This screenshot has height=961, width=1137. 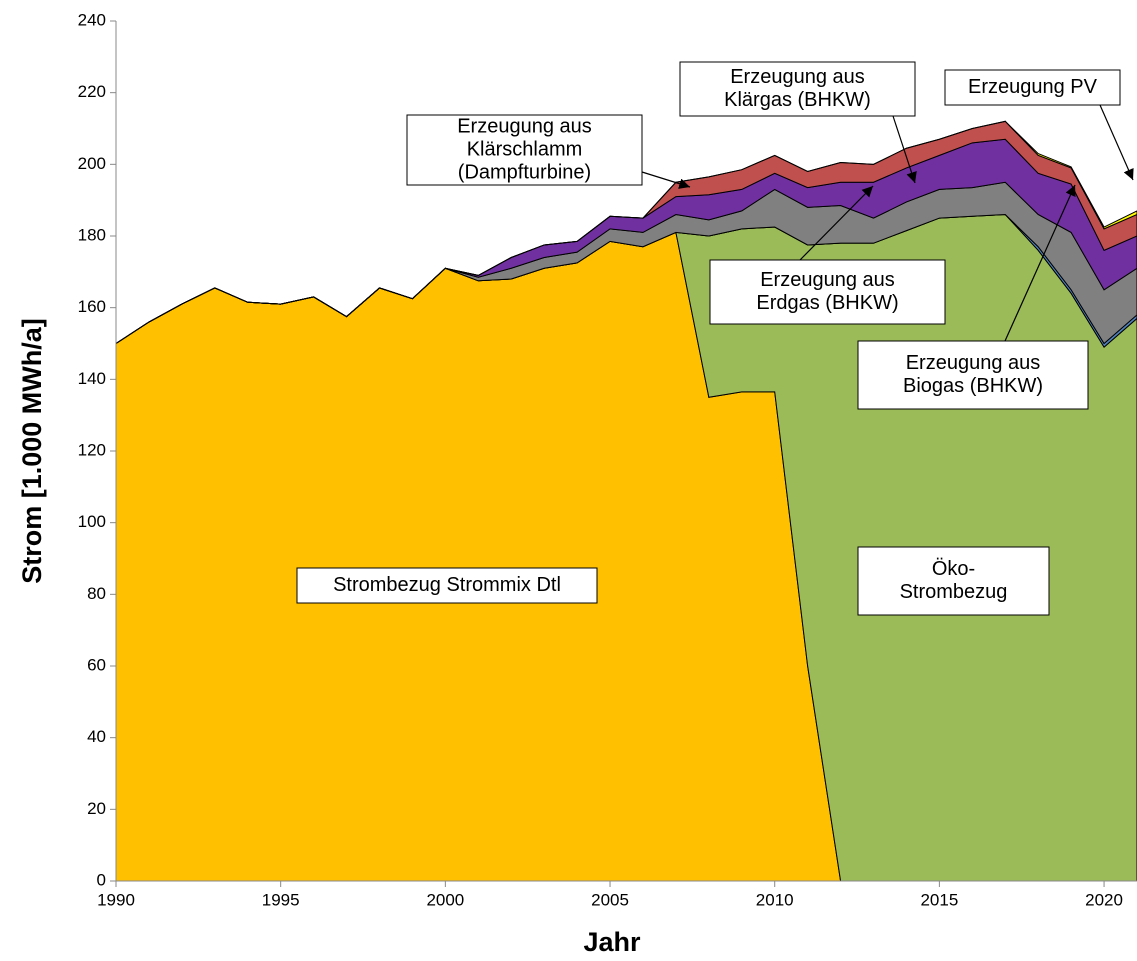 What do you see at coordinates (612, 942) in the screenshot?
I see `x-axis-label: Jahr` at bounding box center [612, 942].